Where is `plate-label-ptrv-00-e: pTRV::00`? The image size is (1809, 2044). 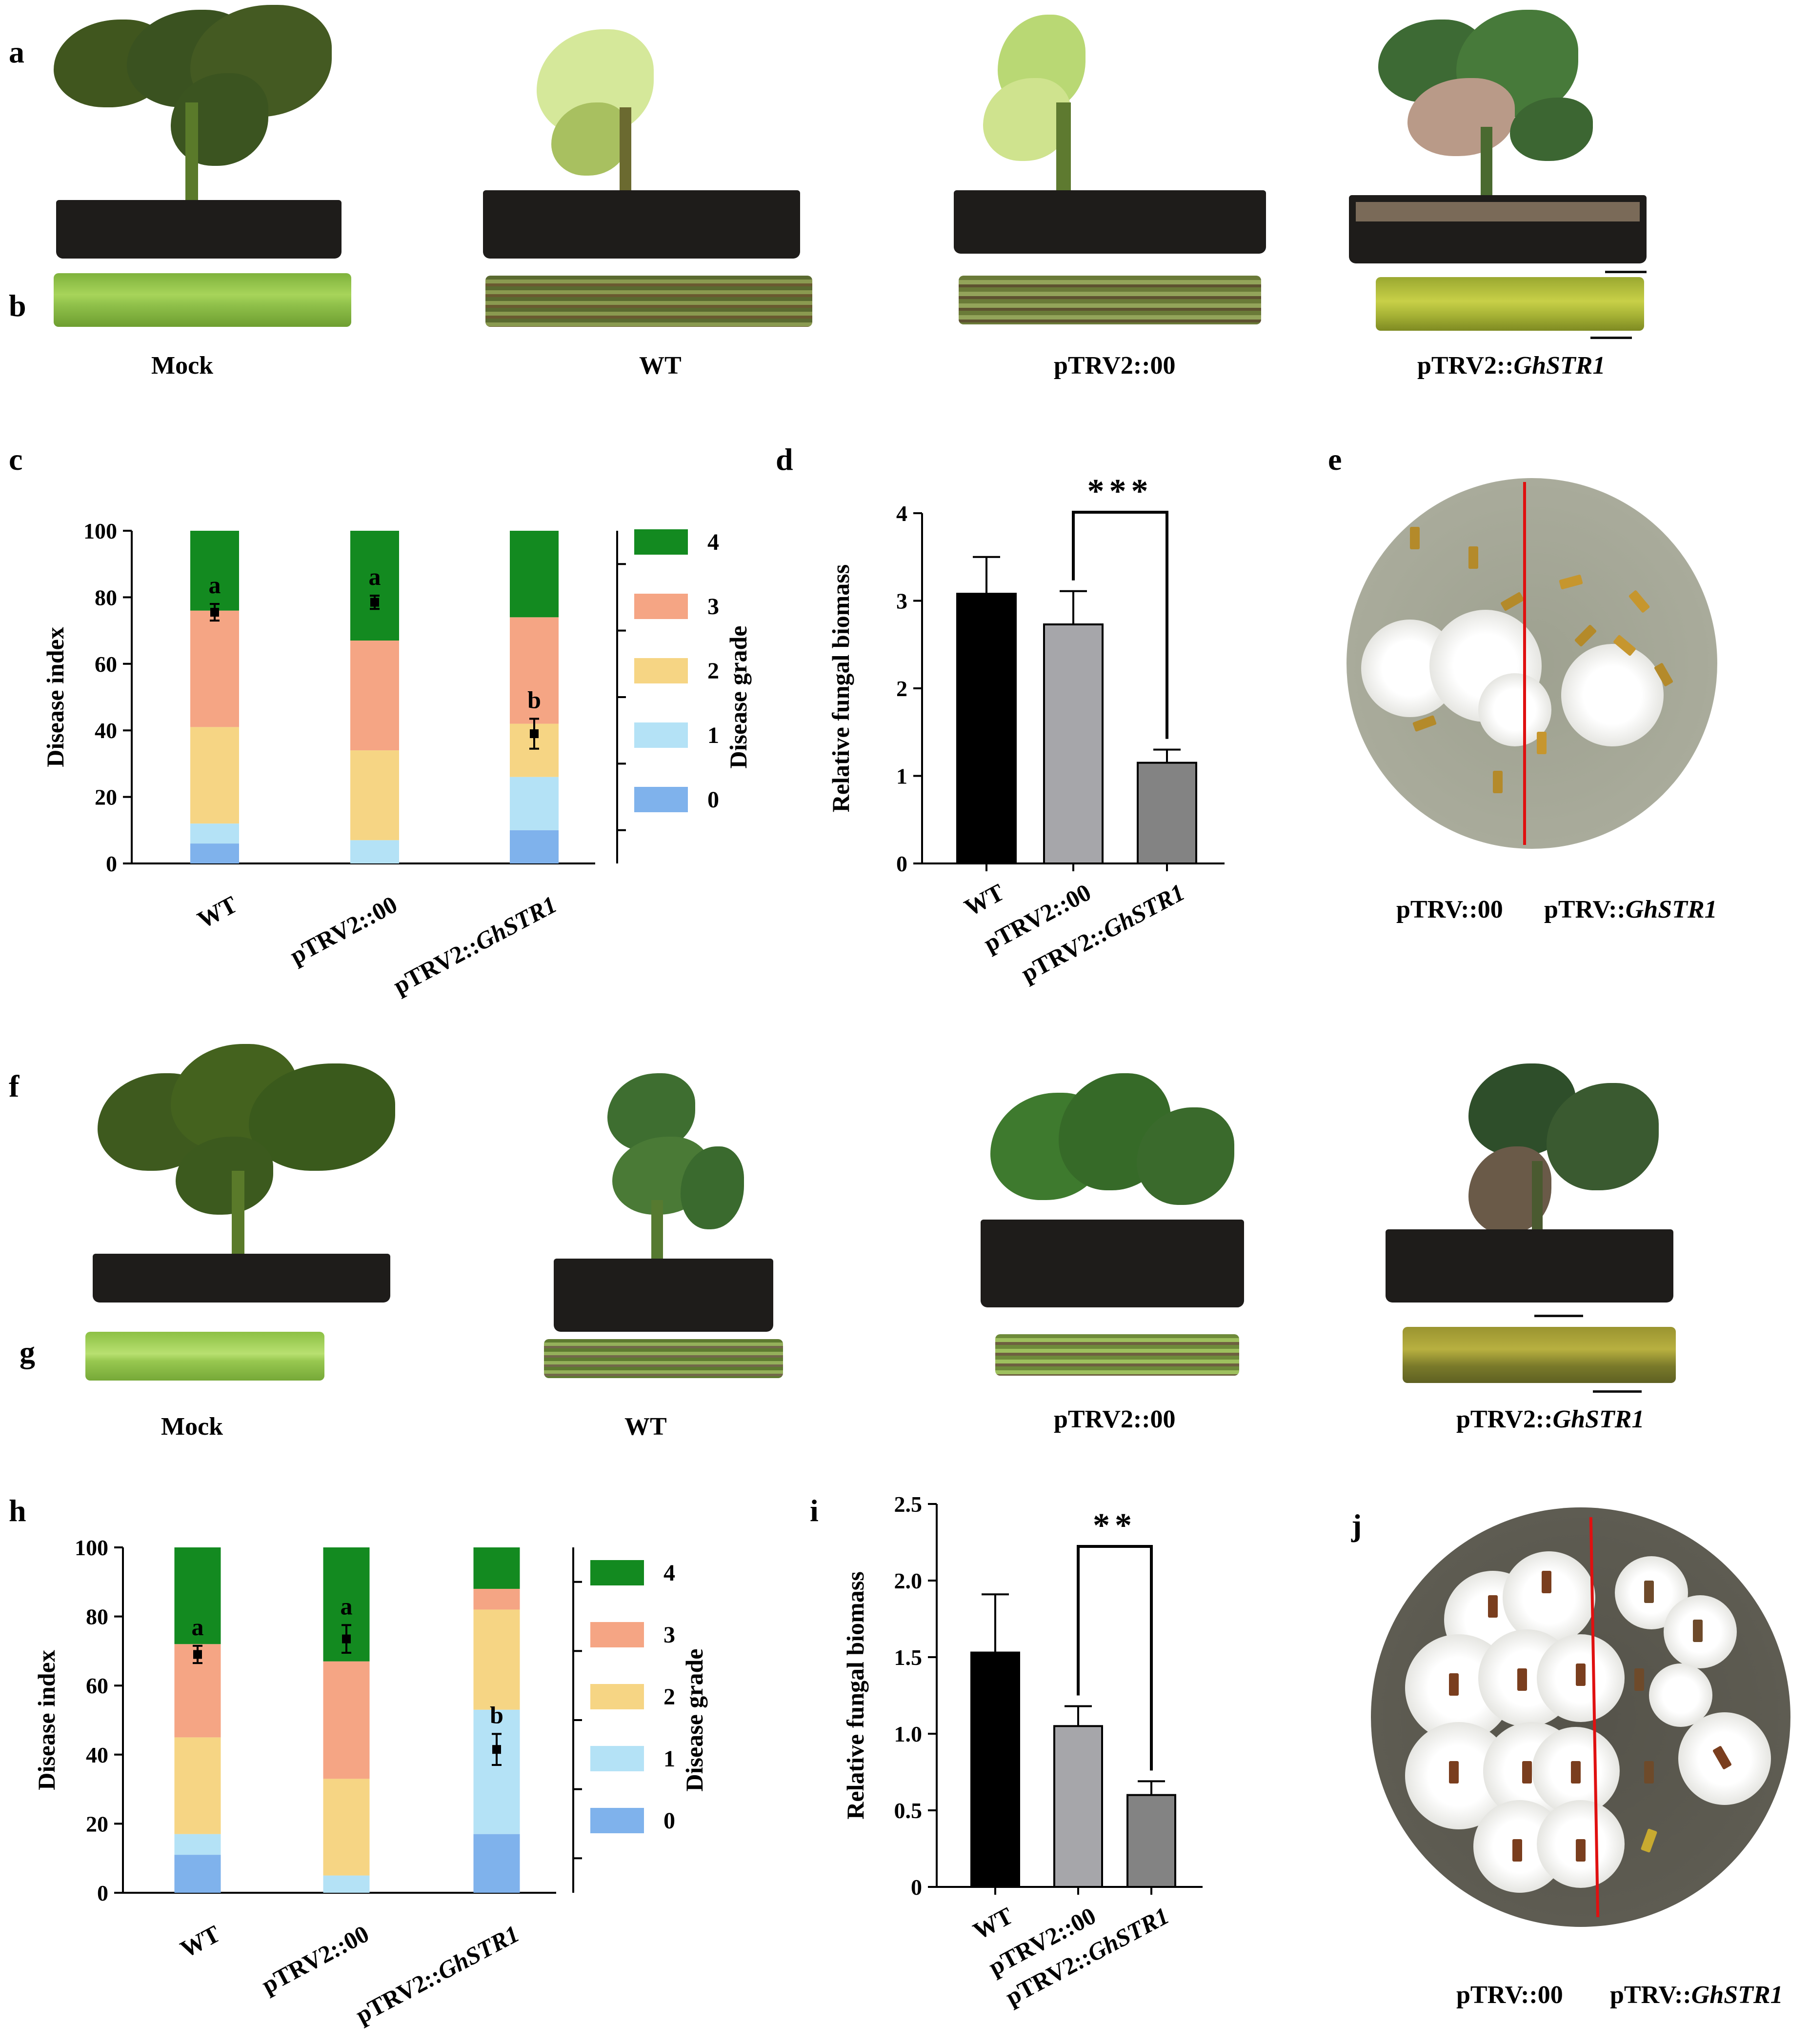 plate-label-ptrv-00-e: pTRV::00 is located at coordinates (1449, 909).